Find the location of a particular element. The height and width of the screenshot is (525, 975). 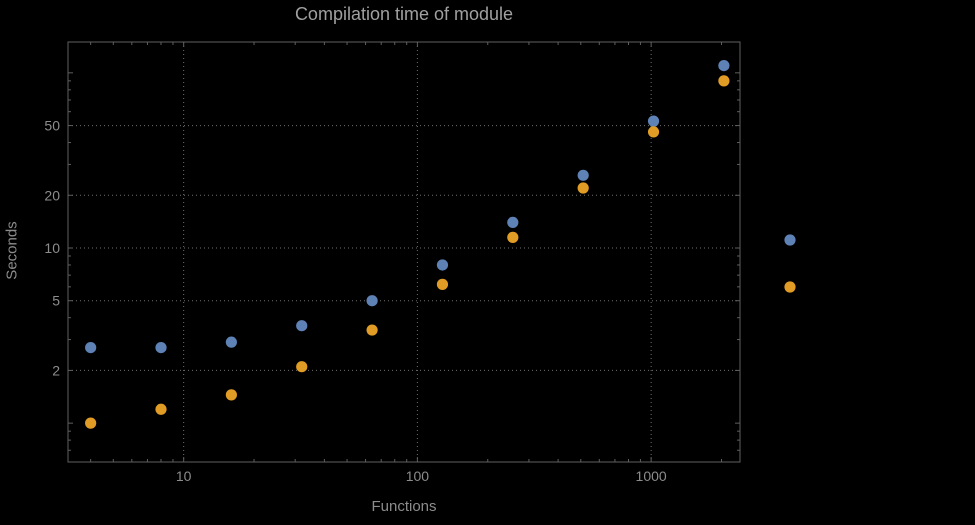

x-tick-label: 1000 is located at coordinates (651, 476).